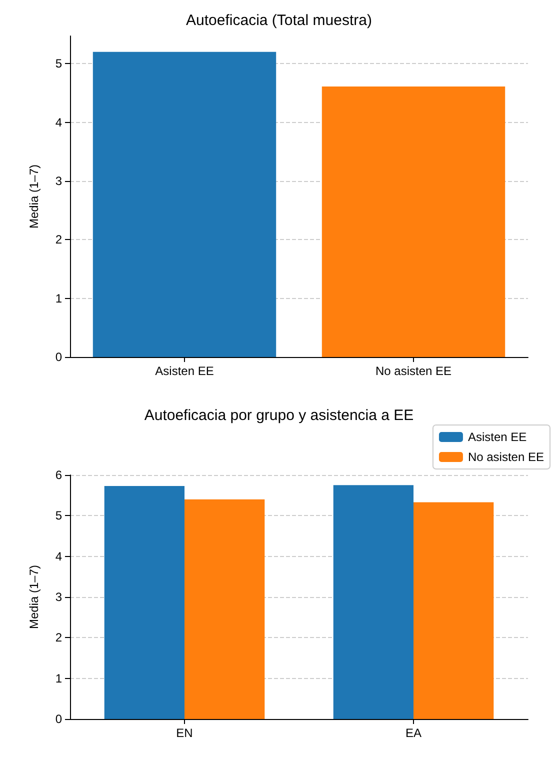 Image resolution: width=558 pixels, height=757 pixels. What do you see at coordinates (413, 733) in the screenshot?
I see `x-tick-label: EA` at bounding box center [413, 733].